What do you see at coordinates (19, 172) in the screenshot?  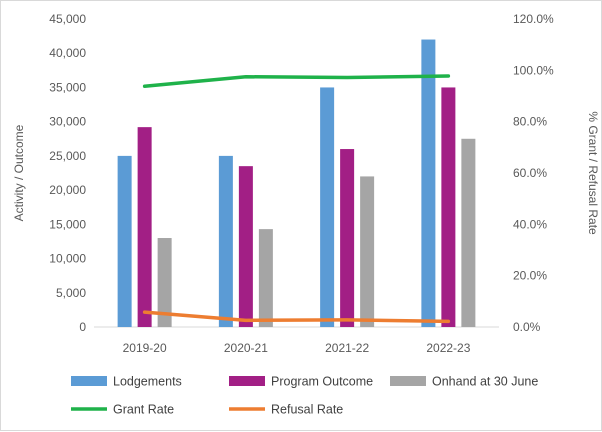 I see `y-axis-title: Activity / Outcome` at bounding box center [19, 172].